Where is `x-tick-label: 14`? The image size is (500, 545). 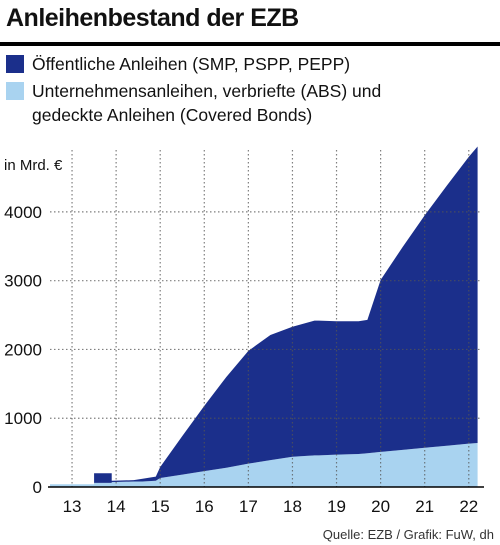
x-tick-label: 14 is located at coordinates (116, 506).